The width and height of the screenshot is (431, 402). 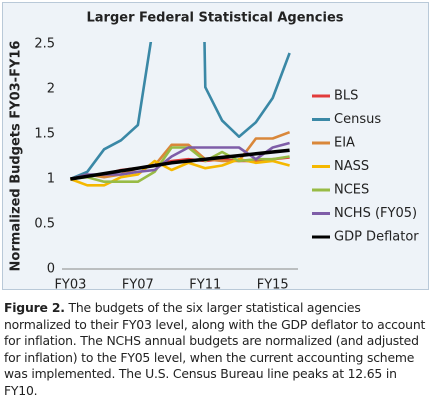 What do you see at coordinates (34, 307) in the screenshot?
I see `caption-label: Figure 2.` at bounding box center [34, 307].